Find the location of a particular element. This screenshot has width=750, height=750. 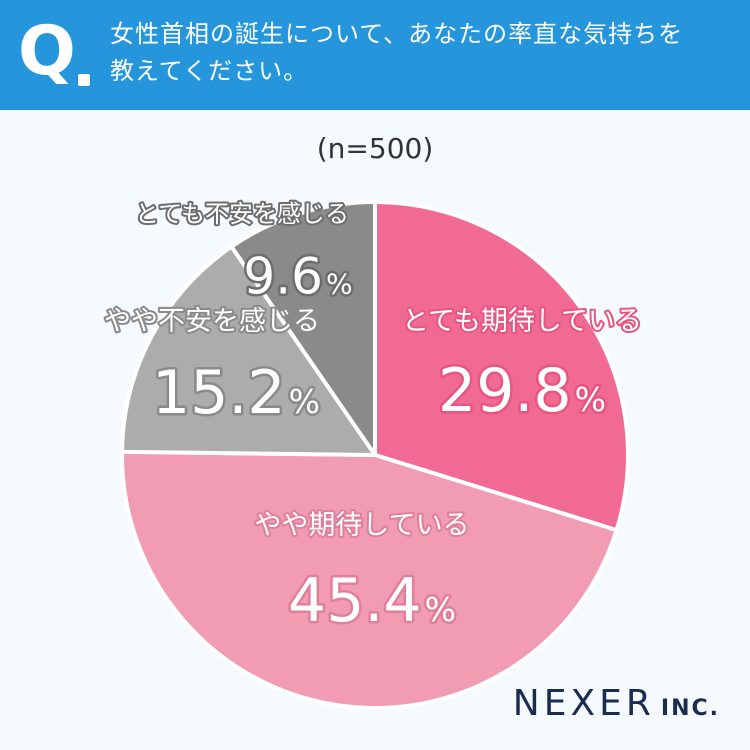

question-line-2: 教えてください。 is located at coordinates (209, 71).